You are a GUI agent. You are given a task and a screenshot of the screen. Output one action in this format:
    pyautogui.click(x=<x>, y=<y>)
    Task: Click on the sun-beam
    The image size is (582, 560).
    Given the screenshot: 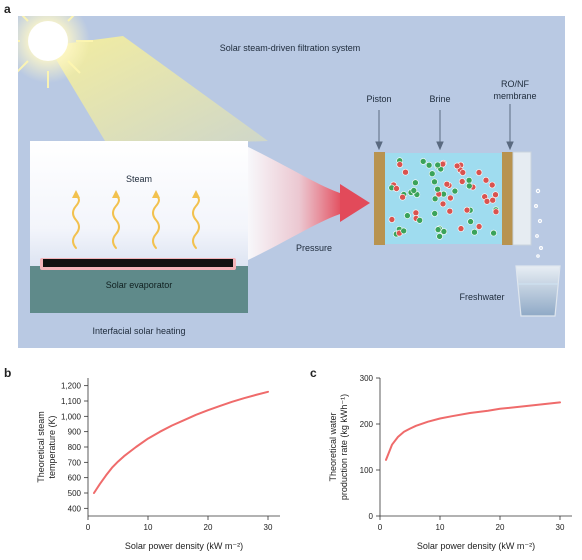 What is the action you would take?
    pyautogui.click(x=158, y=91)
    